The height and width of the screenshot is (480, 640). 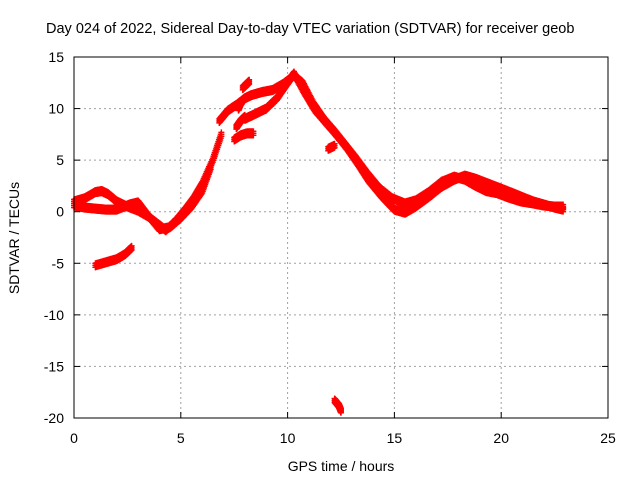 What do you see at coordinates (181, 438) in the screenshot?
I see `x-tick-label: 5` at bounding box center [181, 438].